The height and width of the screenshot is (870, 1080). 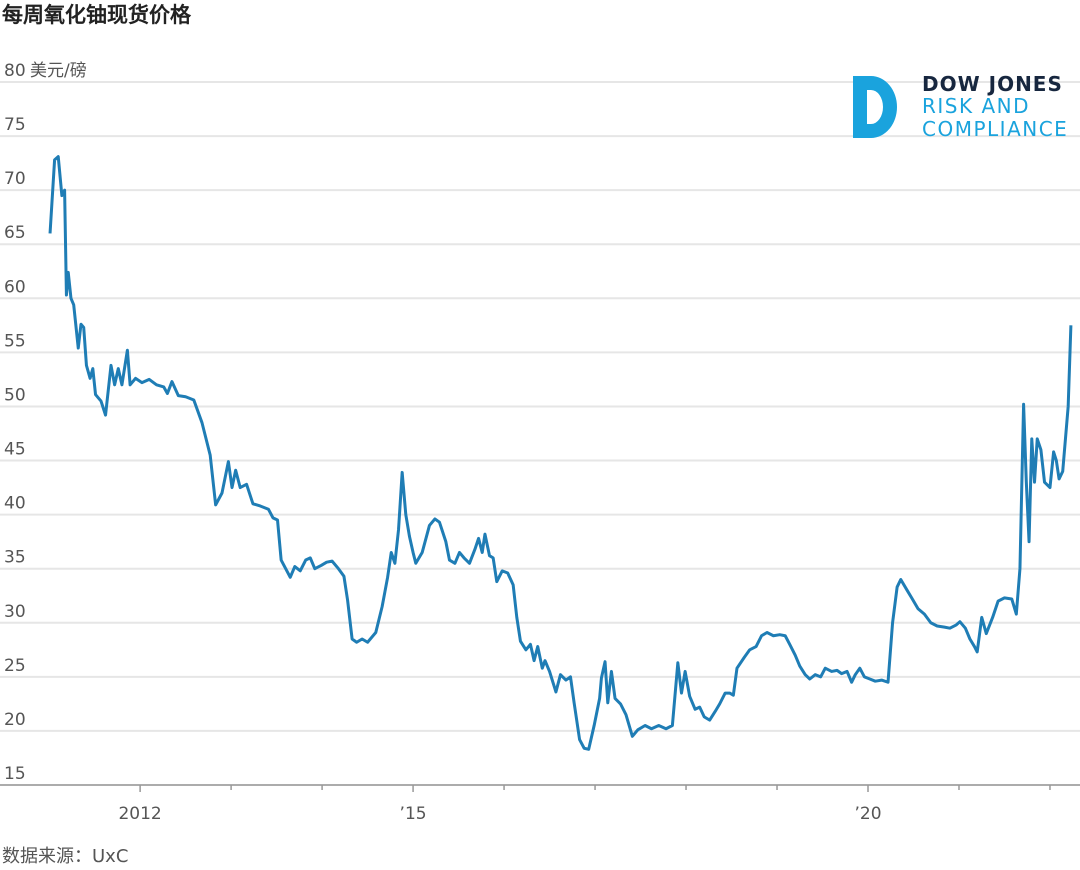 What do you see at coordinates (15, 341) in the screenshot?
I see `y-tick-label: 55` at bounding box center [15, 341].